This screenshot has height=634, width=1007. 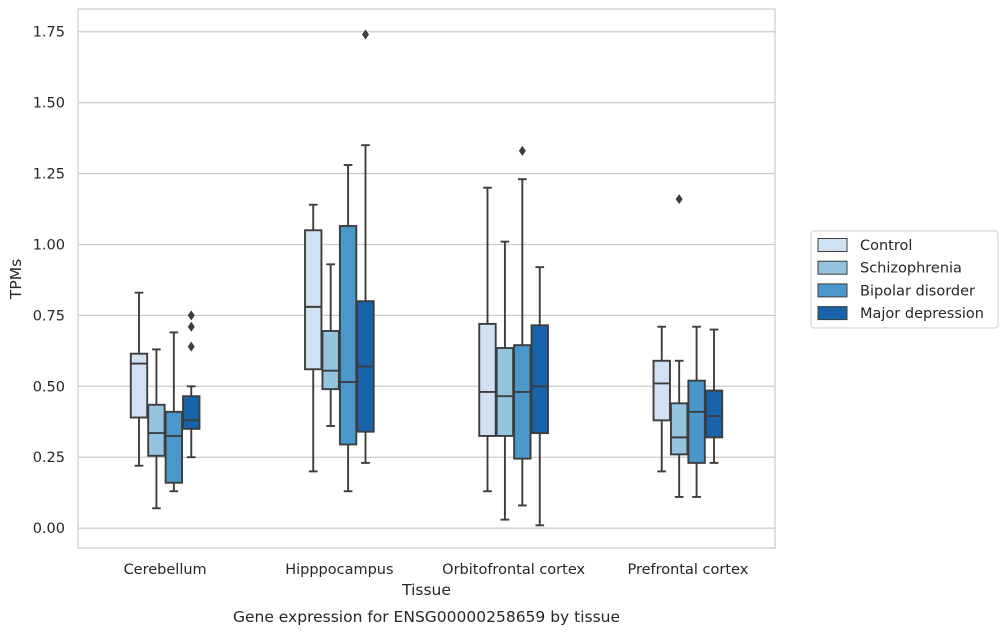 What do you see at coordinates (16, 279) in the screenshot?
I see `y-axis-label: TPMs` at bounding box center [16, 279].